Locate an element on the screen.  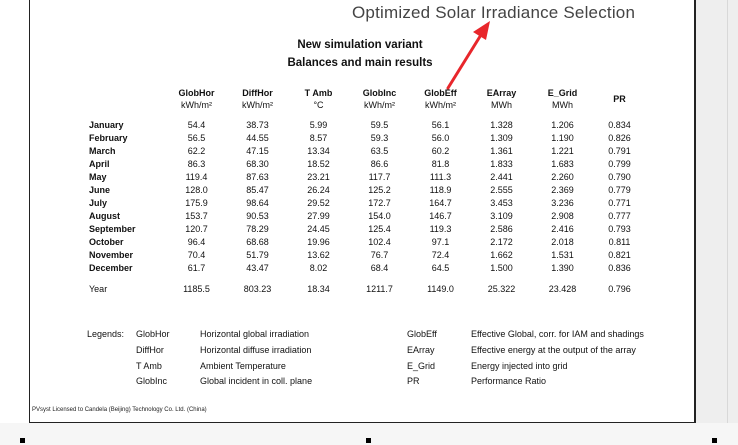
table-cell: 1.309 is located at coordinates (501, 138).